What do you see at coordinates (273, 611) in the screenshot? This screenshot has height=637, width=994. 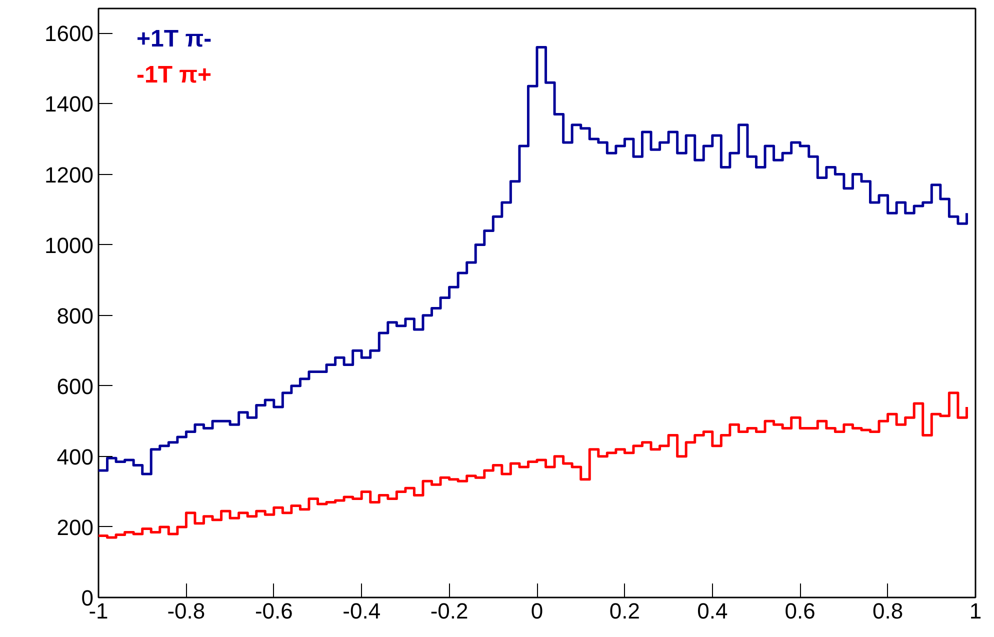 I see `x-tick-label: -0.6` at bounding box center [273, 611].